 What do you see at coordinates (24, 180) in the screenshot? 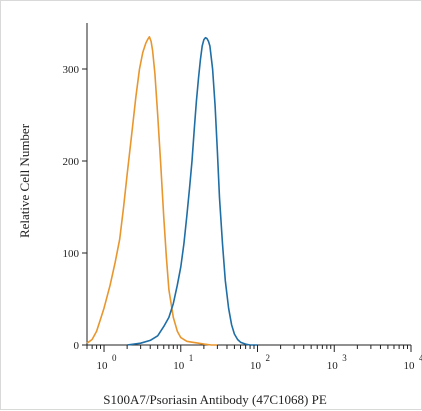
I see `y-axis-label: Relative Cell Number` at bounding box center [24, 180].